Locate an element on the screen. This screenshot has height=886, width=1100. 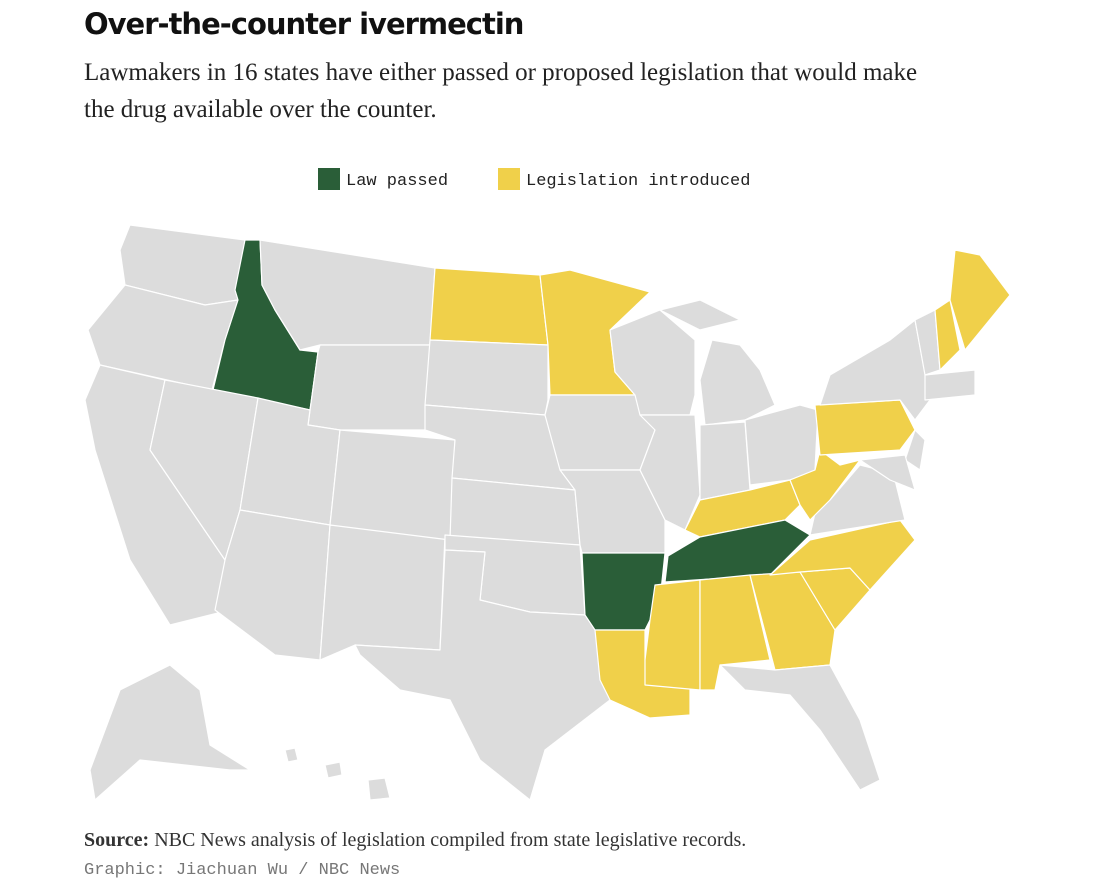
legend-label: Law passed is located at coordinates (397, 181).